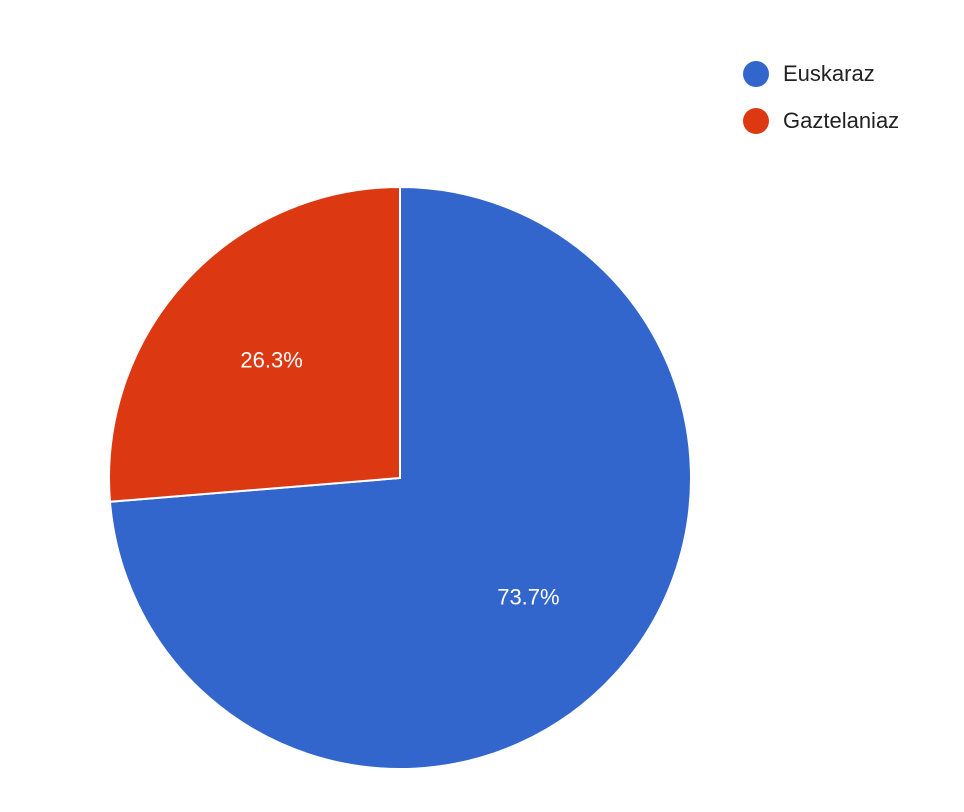 Image resolution: width=964 pixels, height=812 pixels. What do you see at coordinates (829, 73) in the screenshot?
I see `legend-label: Euskaraz` at bounding box center [829, 73].